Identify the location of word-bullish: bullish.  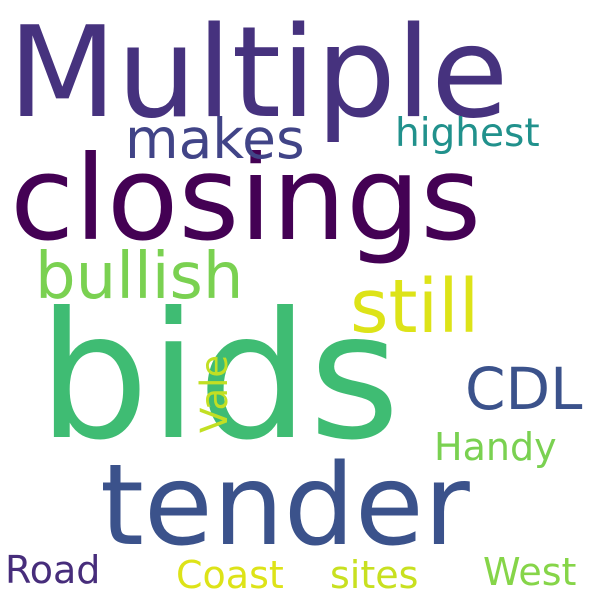
(139, 277).